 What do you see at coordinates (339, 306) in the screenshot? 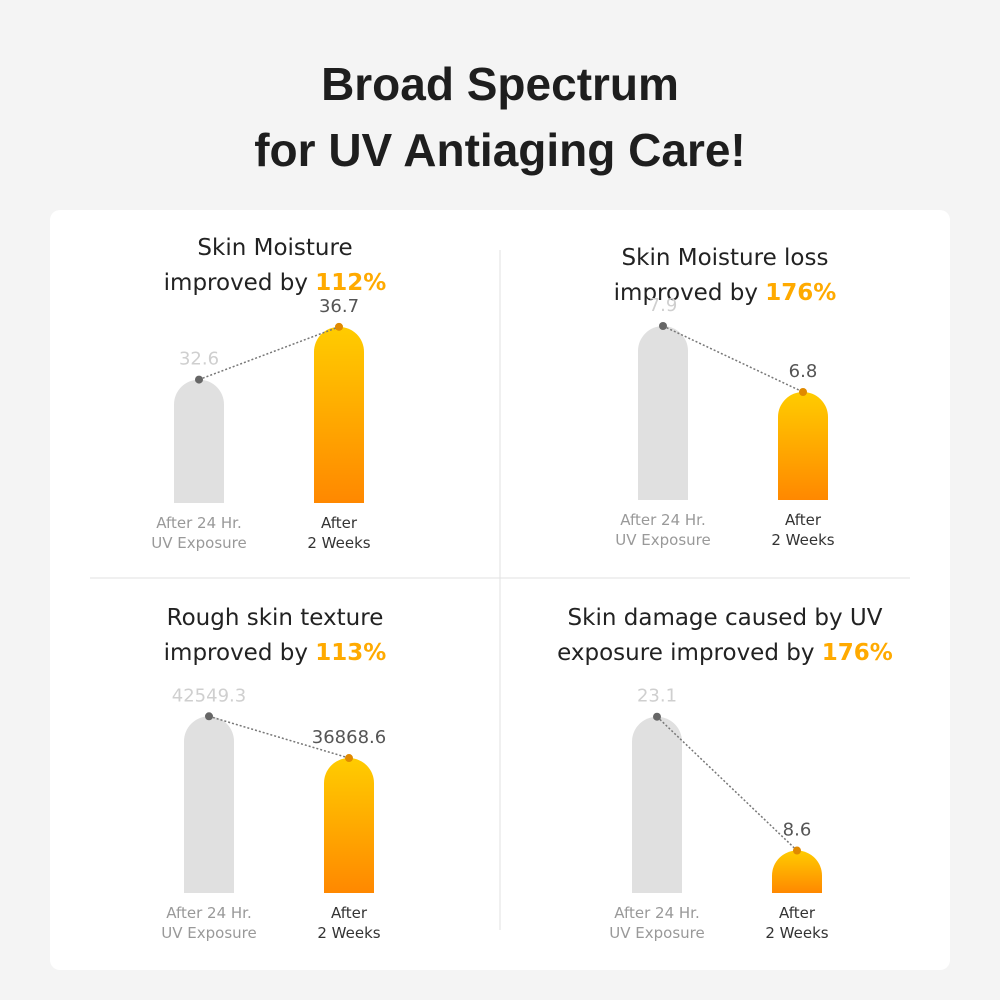
I see `value-label: 36.7` at bounding box center [339, 306].